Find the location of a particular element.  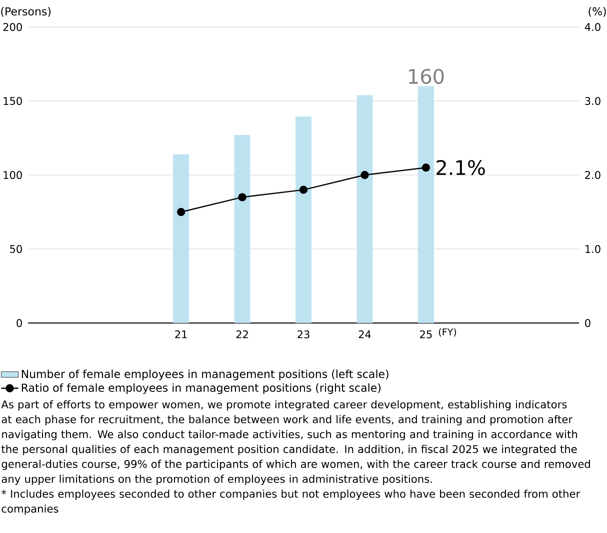

y2-tick-label: 0 is located at coordinates (587, 323).